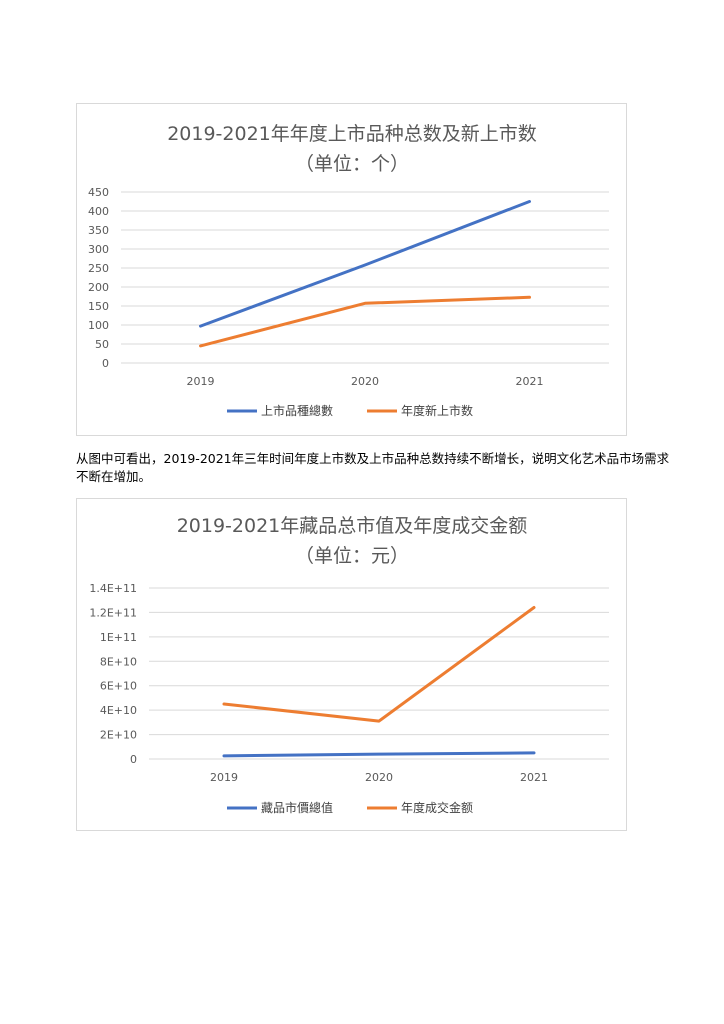 The width and height of the screenshot is (724, 1024). I want to click on chart-1-xtick-label: 2020, so click(365, 381).